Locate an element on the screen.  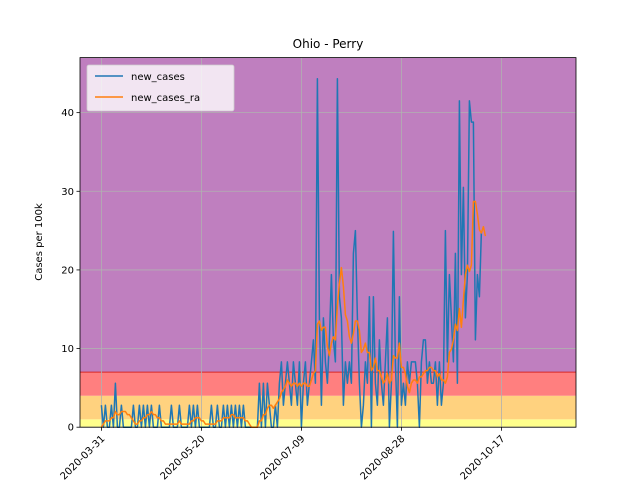
x-tick-label: 2020-10-17 is located at coordinates (483, 457).